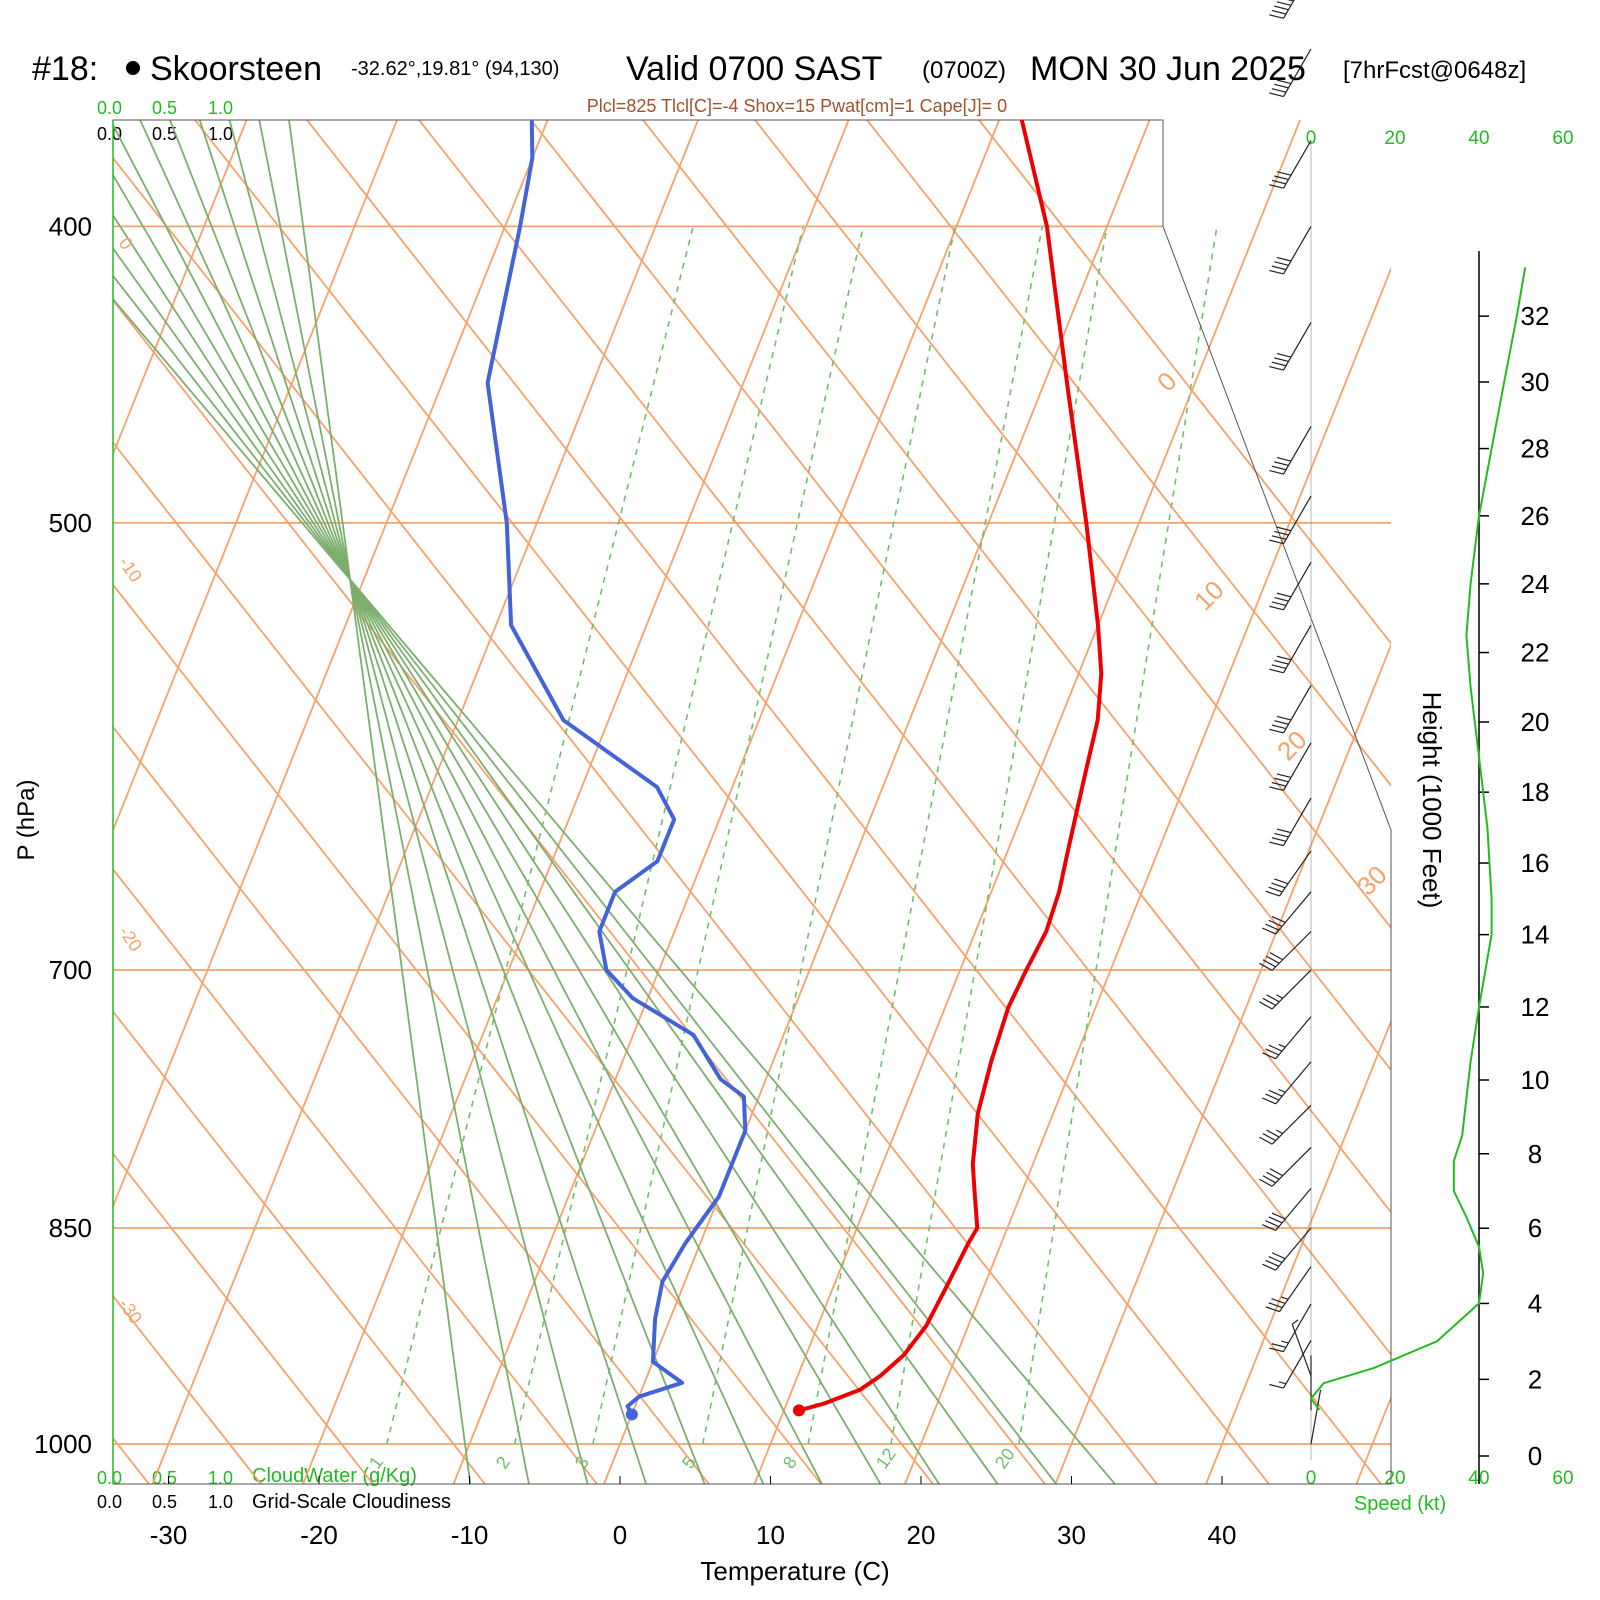  What do you see at coordinates (1535, 1303) in the screenshot?
I see `height-tick-label: 4` at bounding box center [1535, 1303].